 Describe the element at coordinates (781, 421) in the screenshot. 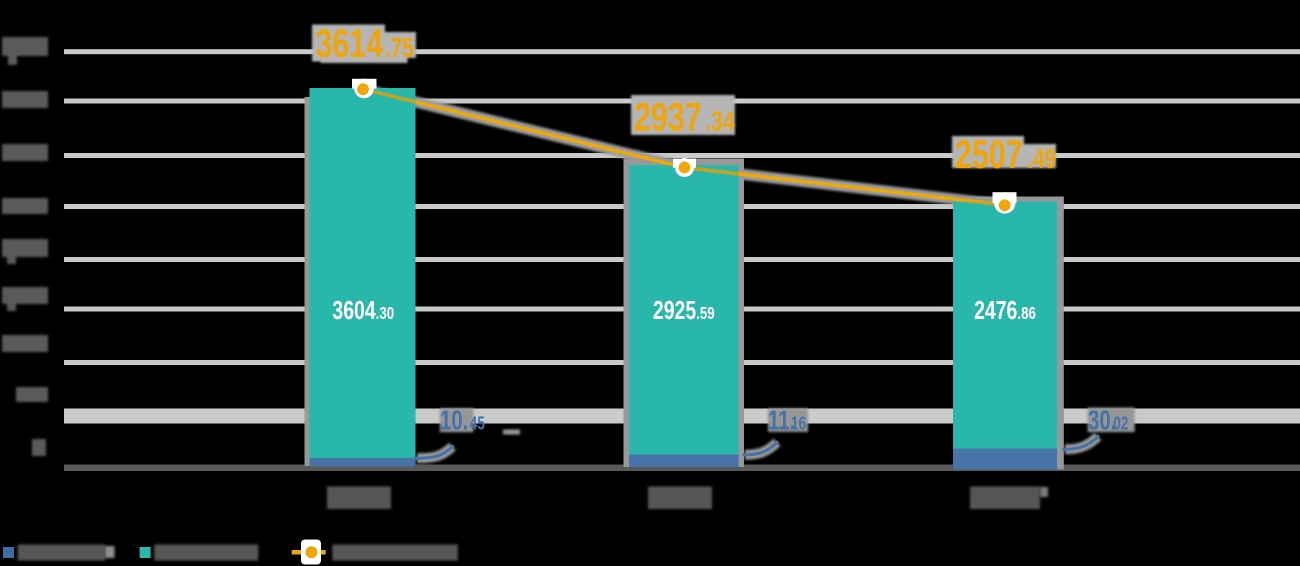

I see `svg-text: 11.` at that location.